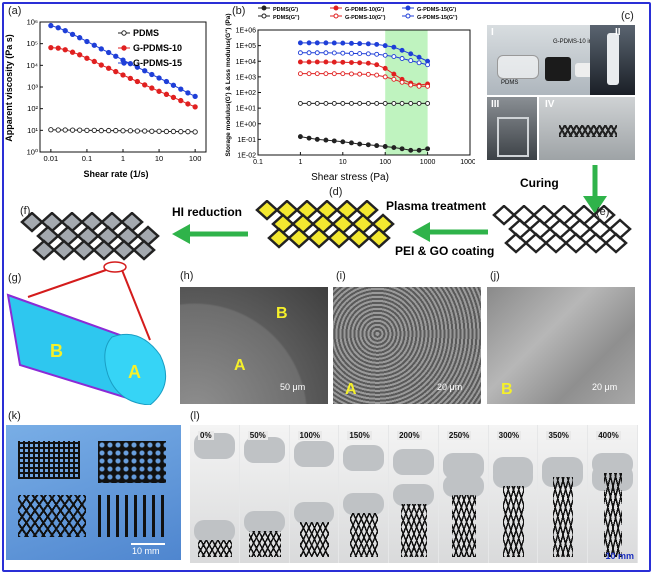 The height and width of the screenshot is (572, 651). Describe the element at coordinates (314, 454) in the screenshot. I see `upper-clamp` at that location.